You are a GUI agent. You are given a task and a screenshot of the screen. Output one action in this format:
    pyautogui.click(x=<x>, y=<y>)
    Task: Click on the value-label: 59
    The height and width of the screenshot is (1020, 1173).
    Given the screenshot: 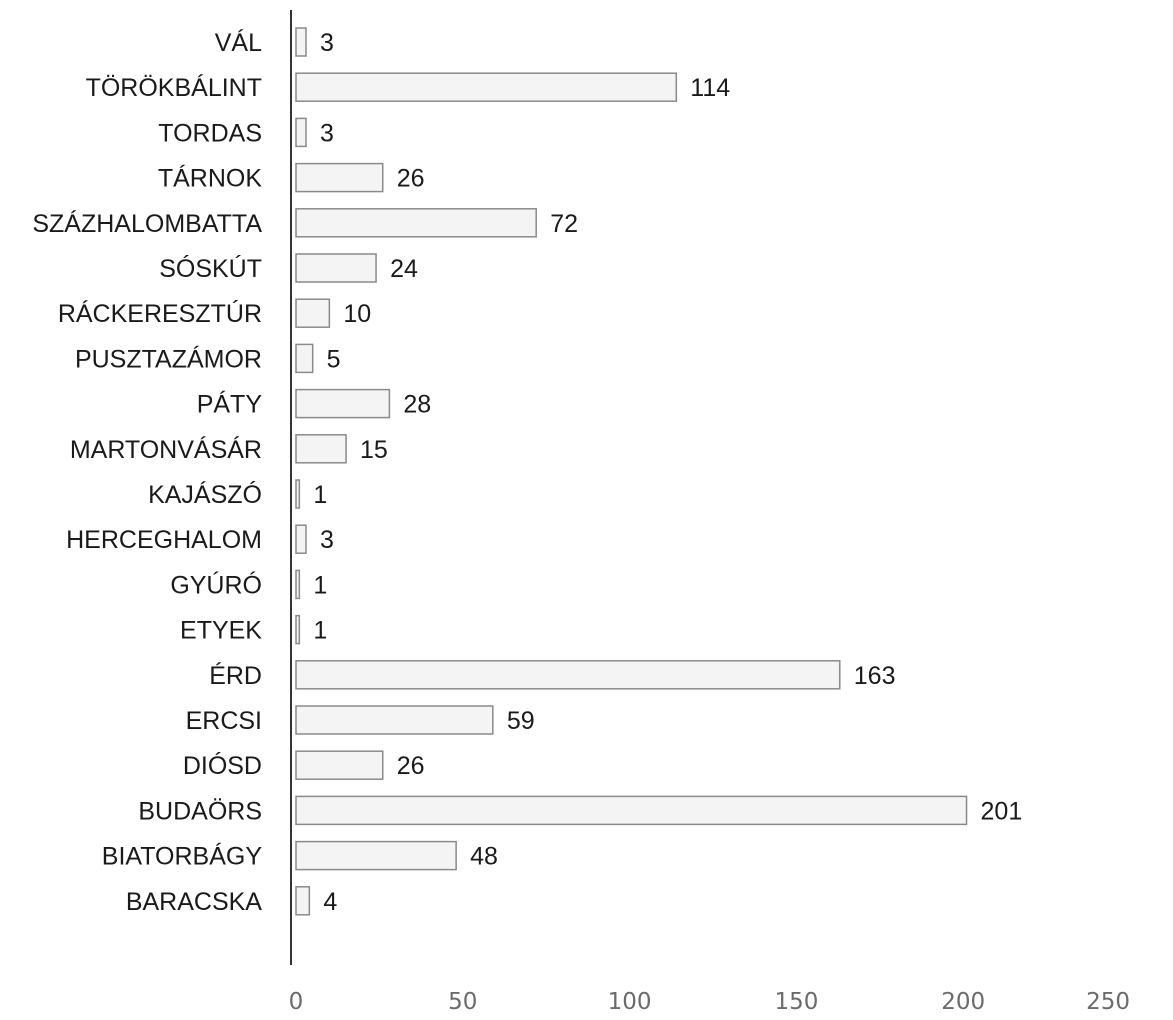 What is the action you would take?
    pyautogui.click(x=521, y=721)
    